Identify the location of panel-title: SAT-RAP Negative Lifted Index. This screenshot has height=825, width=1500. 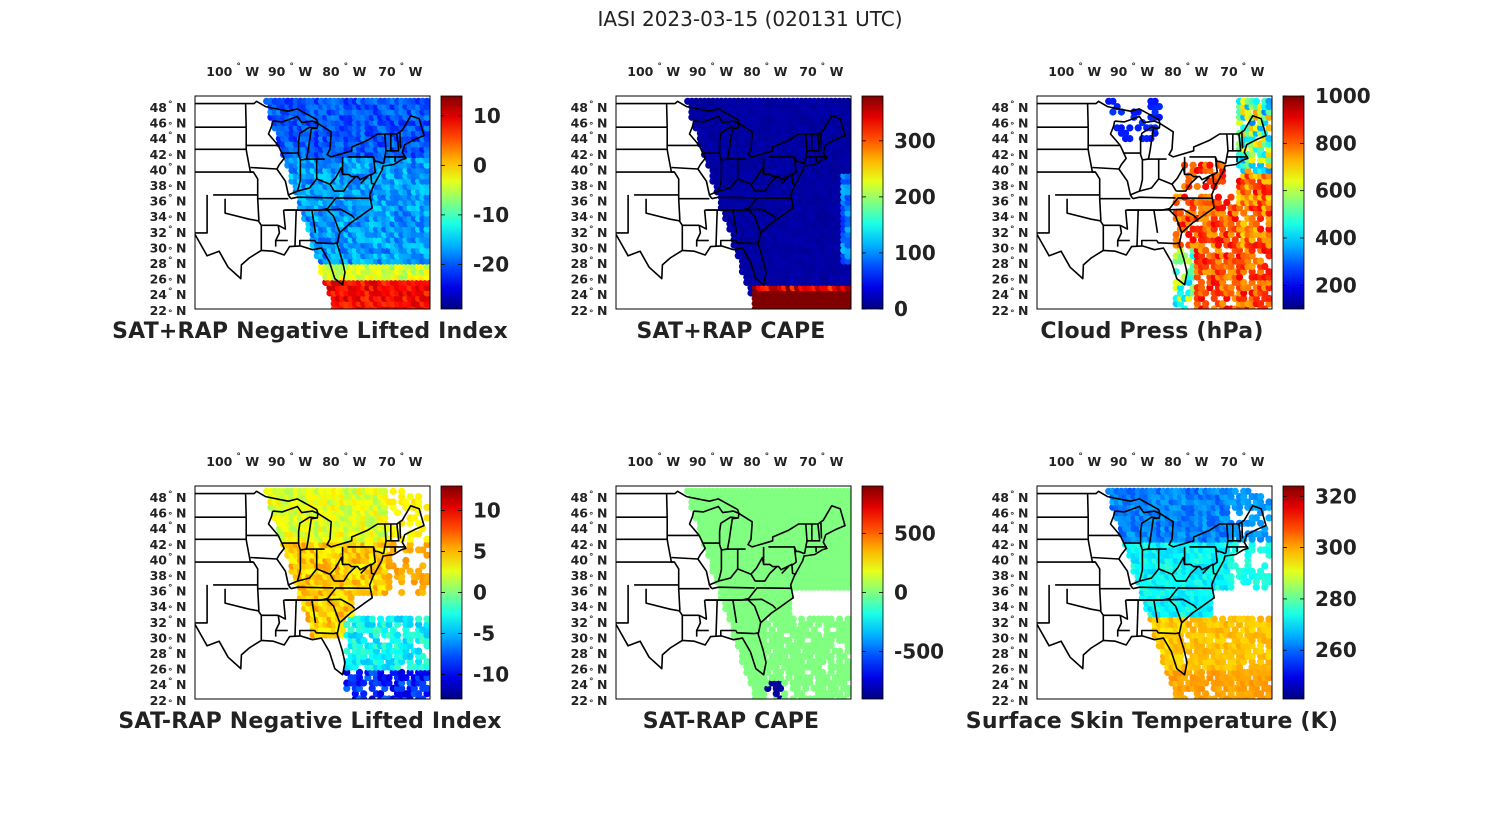
(310, 721).